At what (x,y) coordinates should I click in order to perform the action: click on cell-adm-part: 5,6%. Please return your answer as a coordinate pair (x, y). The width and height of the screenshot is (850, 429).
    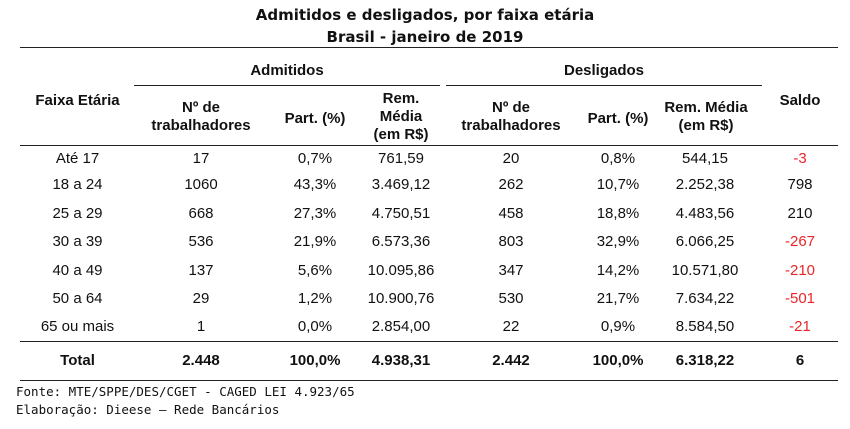
    Looking at the image, I should click on (315, 270).